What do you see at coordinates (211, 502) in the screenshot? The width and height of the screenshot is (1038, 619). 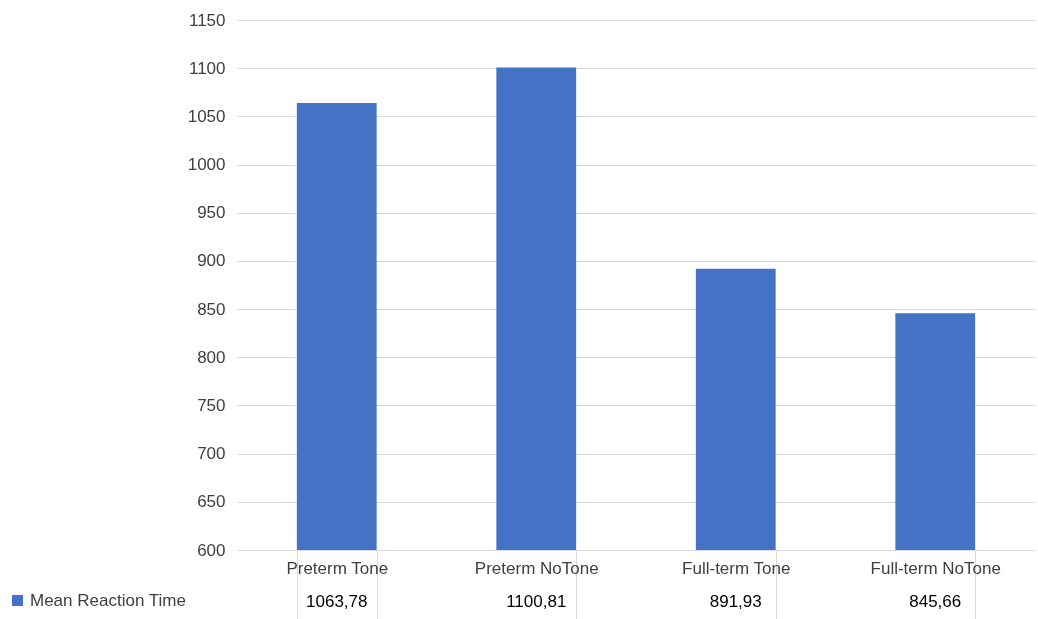 I see `y-tick-label: 650` at bounding box center [211, 502].